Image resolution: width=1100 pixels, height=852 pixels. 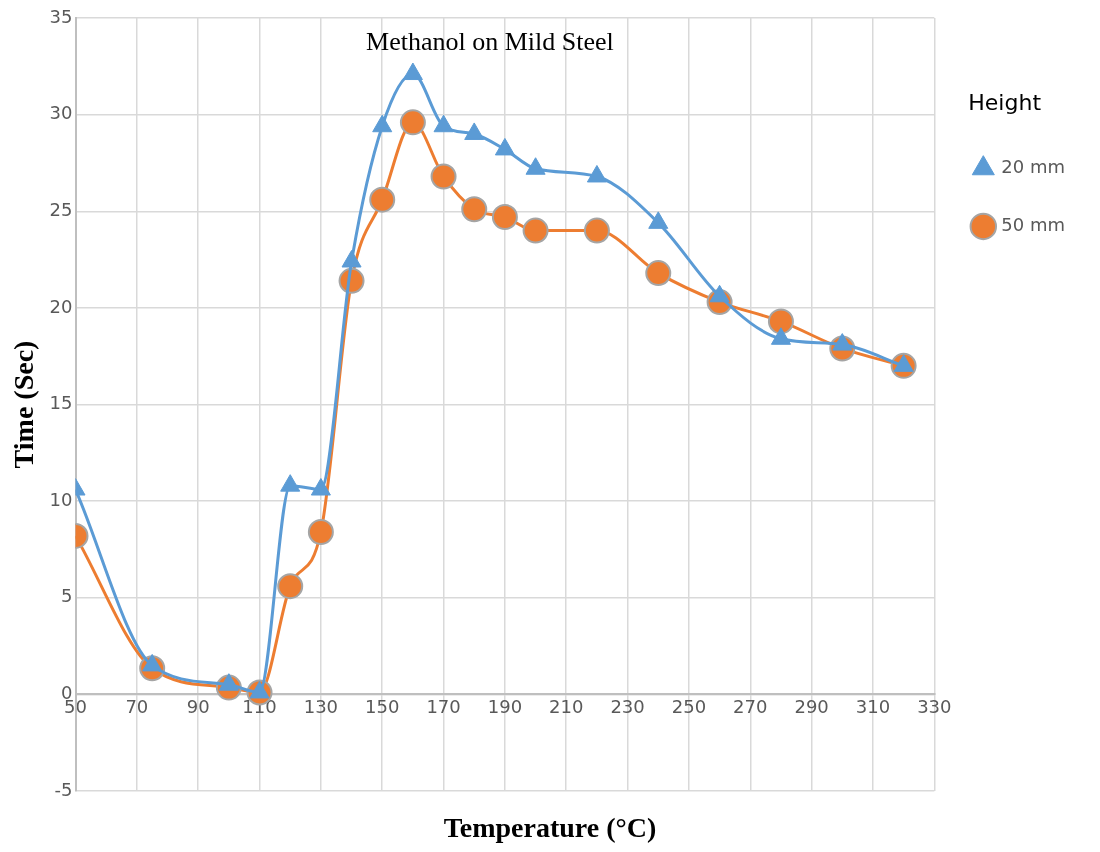 I want to click on x-tick-label: 310, so click(x=873, y=706).